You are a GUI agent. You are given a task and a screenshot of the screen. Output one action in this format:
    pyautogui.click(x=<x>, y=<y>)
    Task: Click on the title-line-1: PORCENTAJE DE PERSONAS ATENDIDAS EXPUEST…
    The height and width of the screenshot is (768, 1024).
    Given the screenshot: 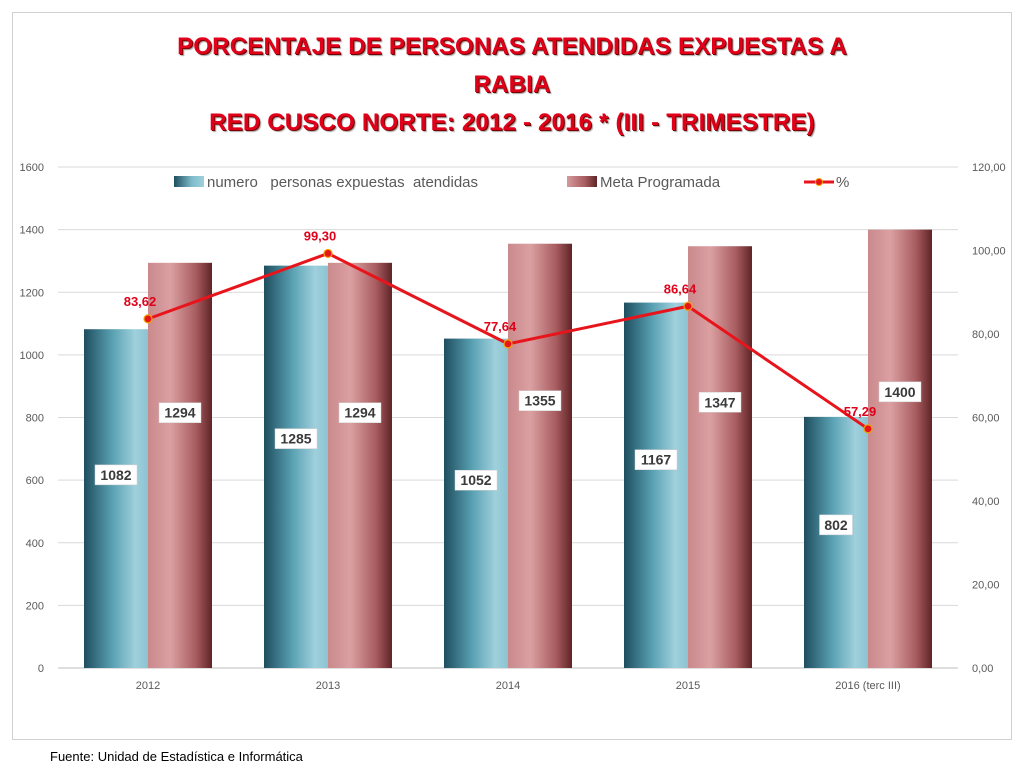 What is the action you would take?
    pyautogui.click(x=512, y=46)
    